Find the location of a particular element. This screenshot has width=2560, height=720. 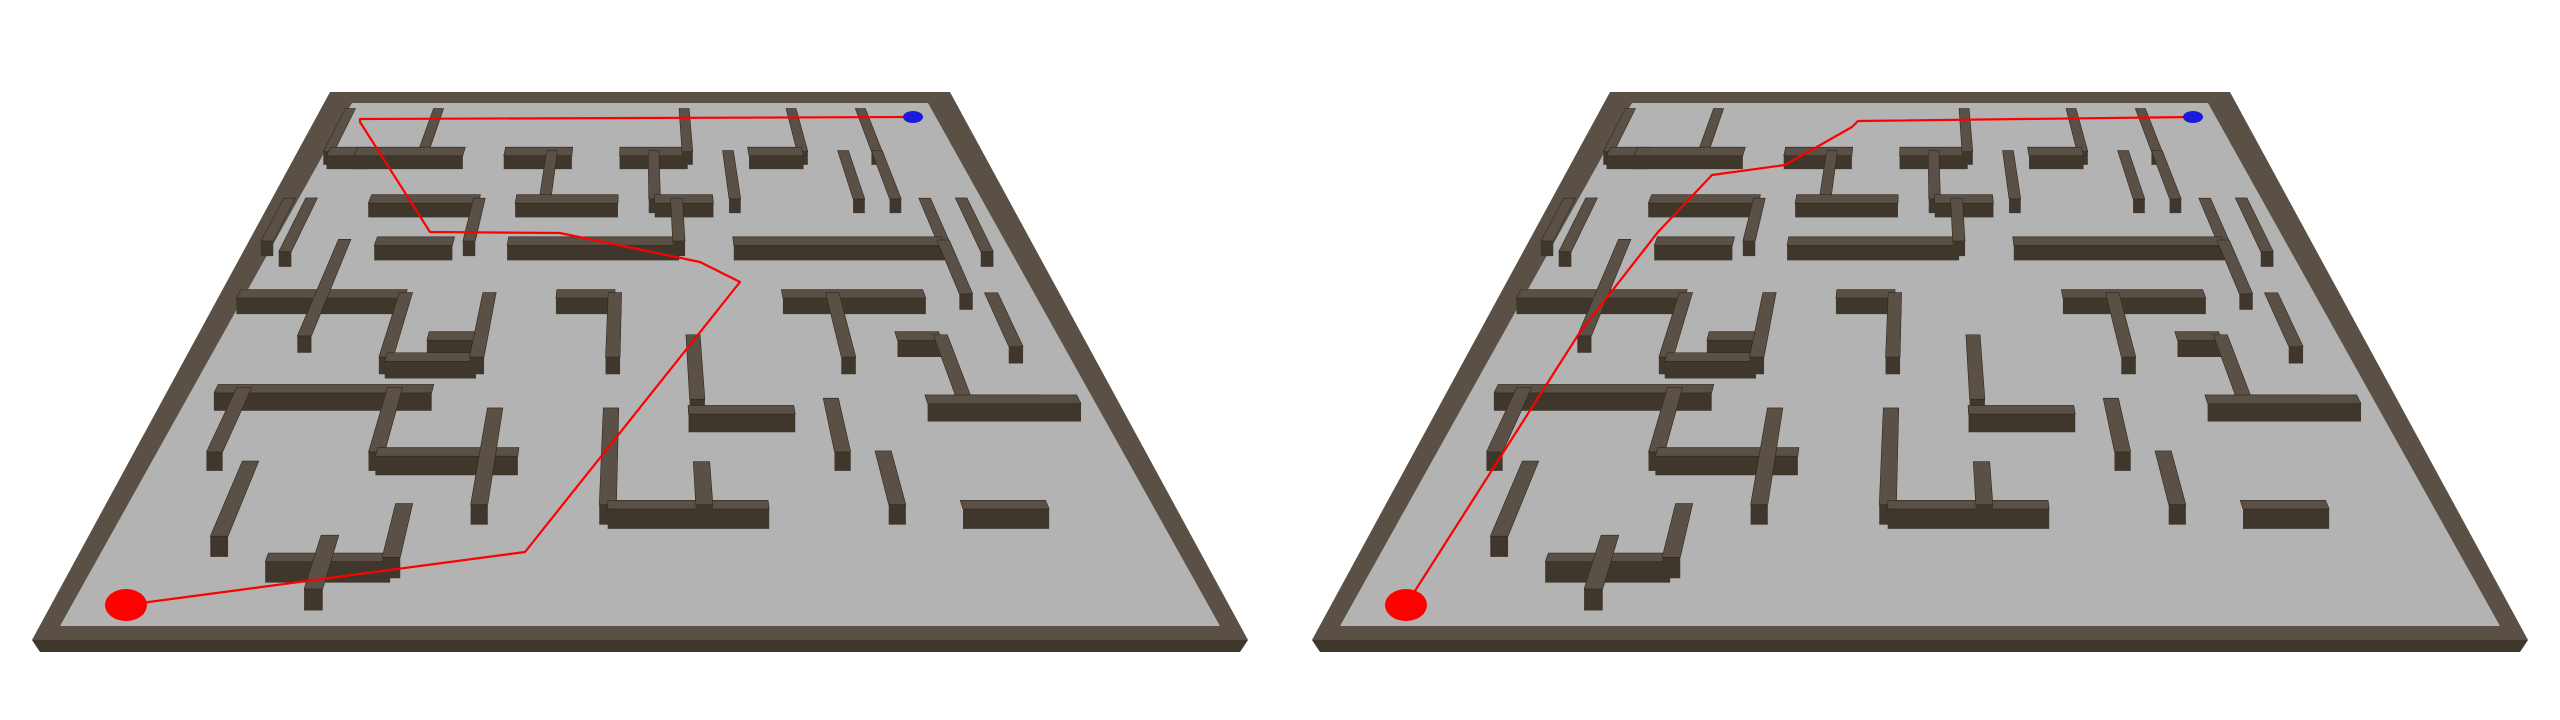

start-marker is located at coordinates (126, 605).